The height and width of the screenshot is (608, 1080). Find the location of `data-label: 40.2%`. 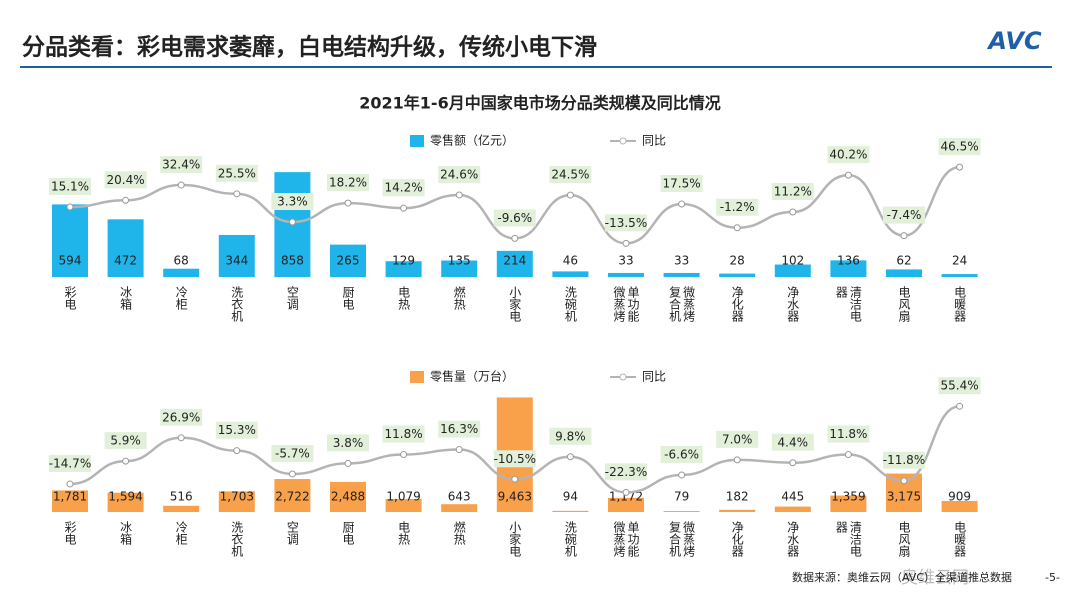

data-label: 40.2% is located at coordinates (848, 155).